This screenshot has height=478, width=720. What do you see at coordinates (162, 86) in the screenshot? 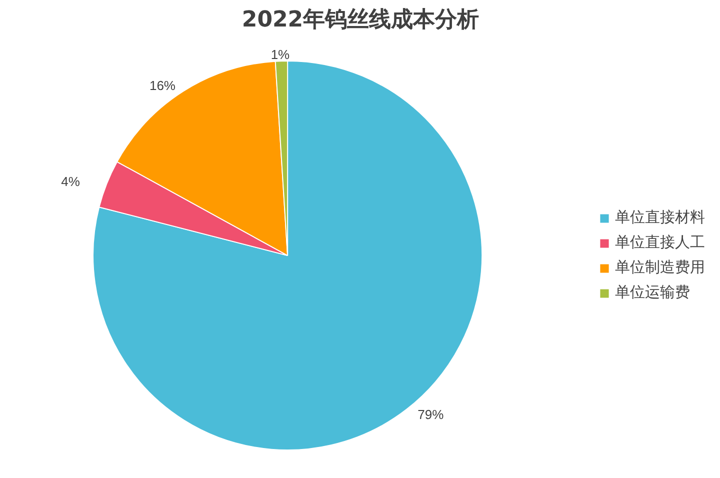
I see `data-label: 16%` at bounding box center [162, 86].